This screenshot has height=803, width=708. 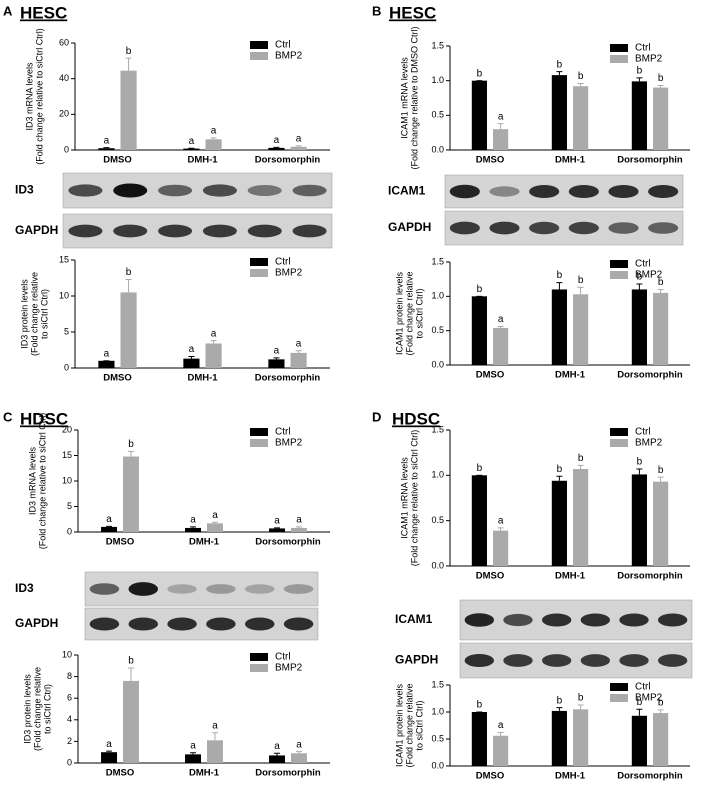 I want to click on y-axis-label: ICAM1 mRNA levels, so click(x=404, y=98).